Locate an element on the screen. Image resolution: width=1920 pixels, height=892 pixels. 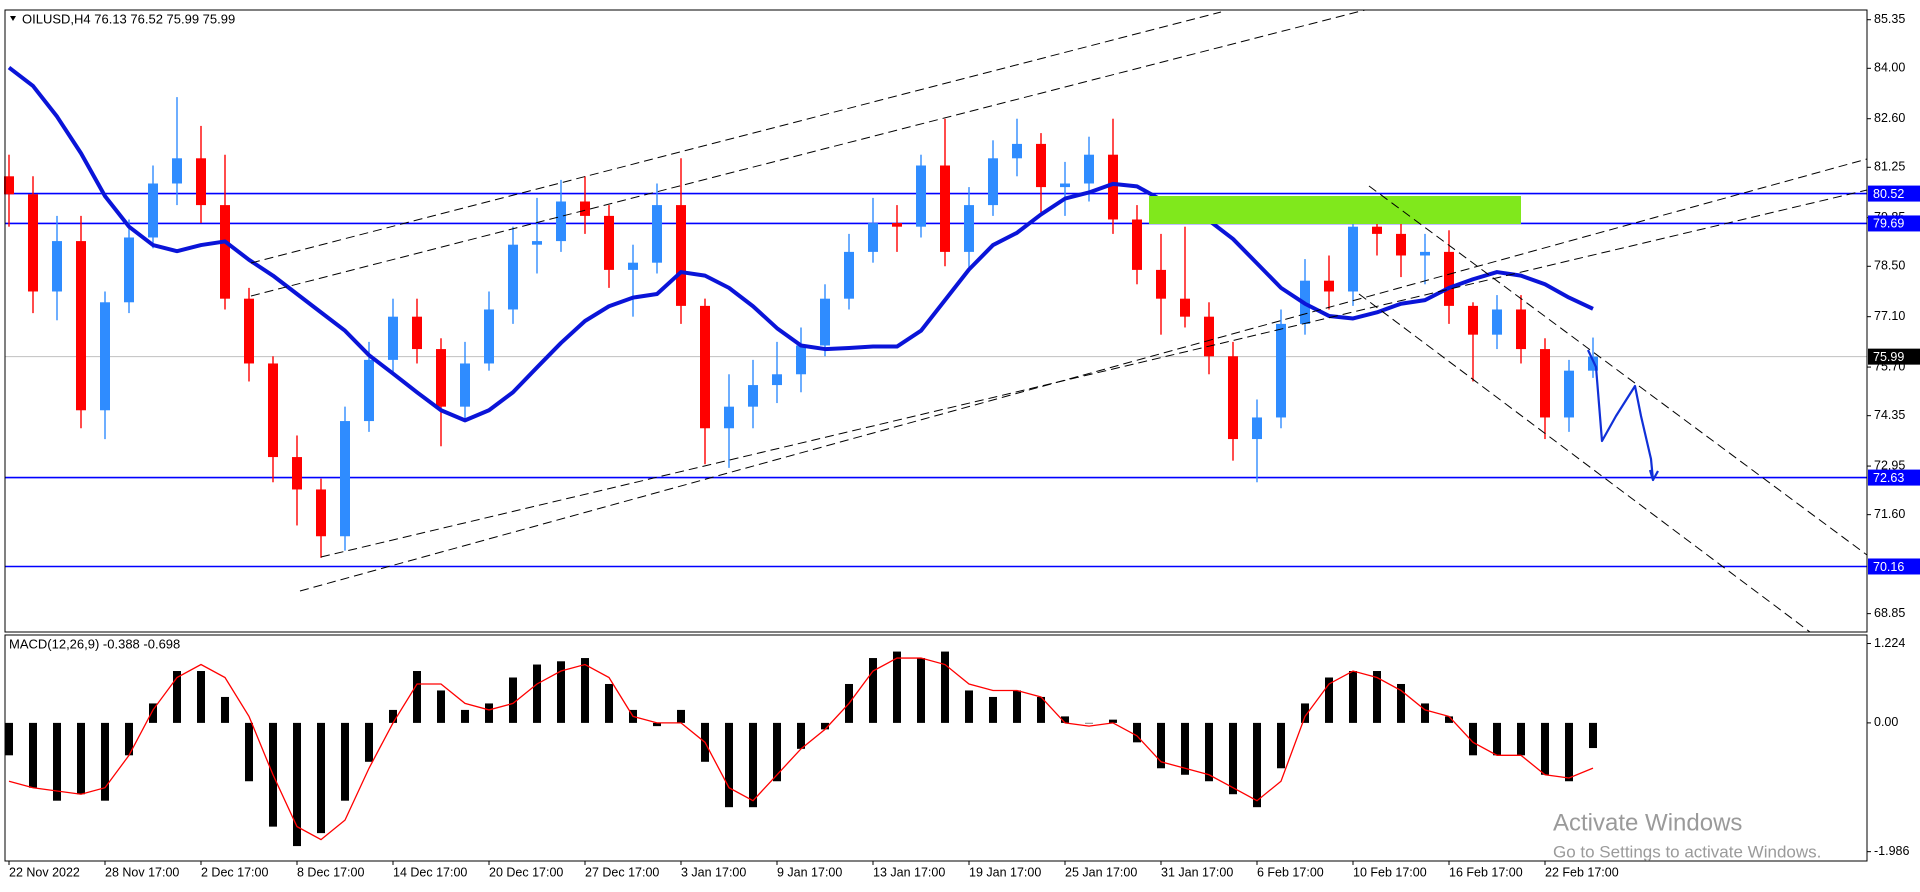
level-label-box is located at coordinates (1894, 566).